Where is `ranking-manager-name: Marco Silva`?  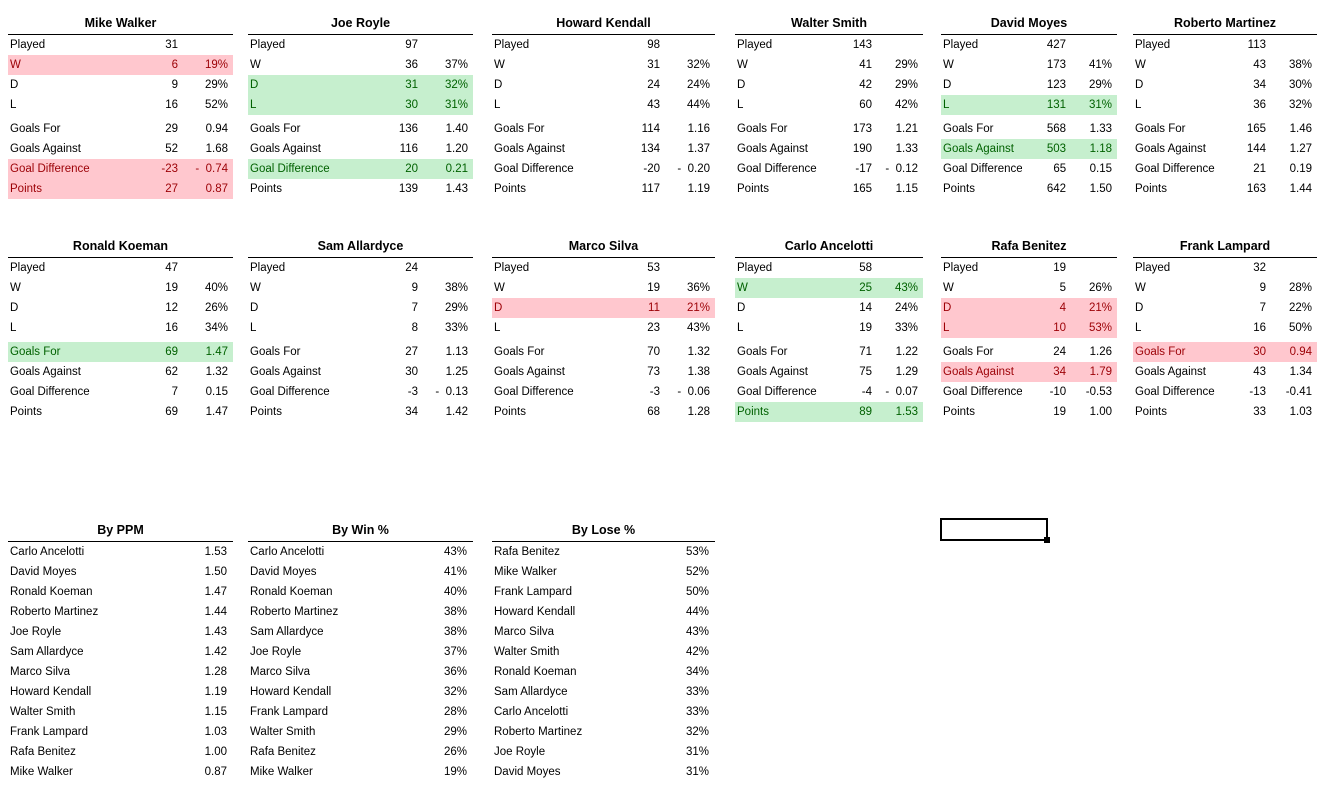 ranking-manager-name: Marco Silva is located at coordinates (524, 632).